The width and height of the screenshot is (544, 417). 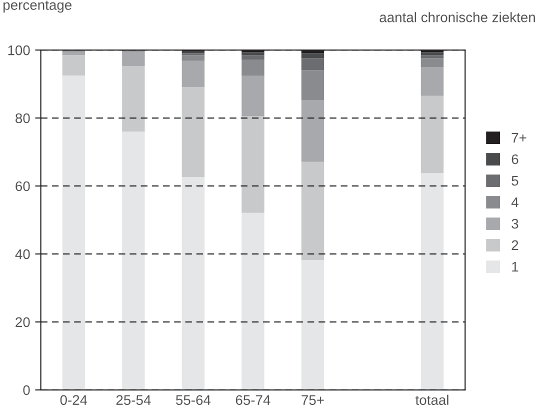 I want to click on x-tick-label: 75+, so click(x=313, y=400).